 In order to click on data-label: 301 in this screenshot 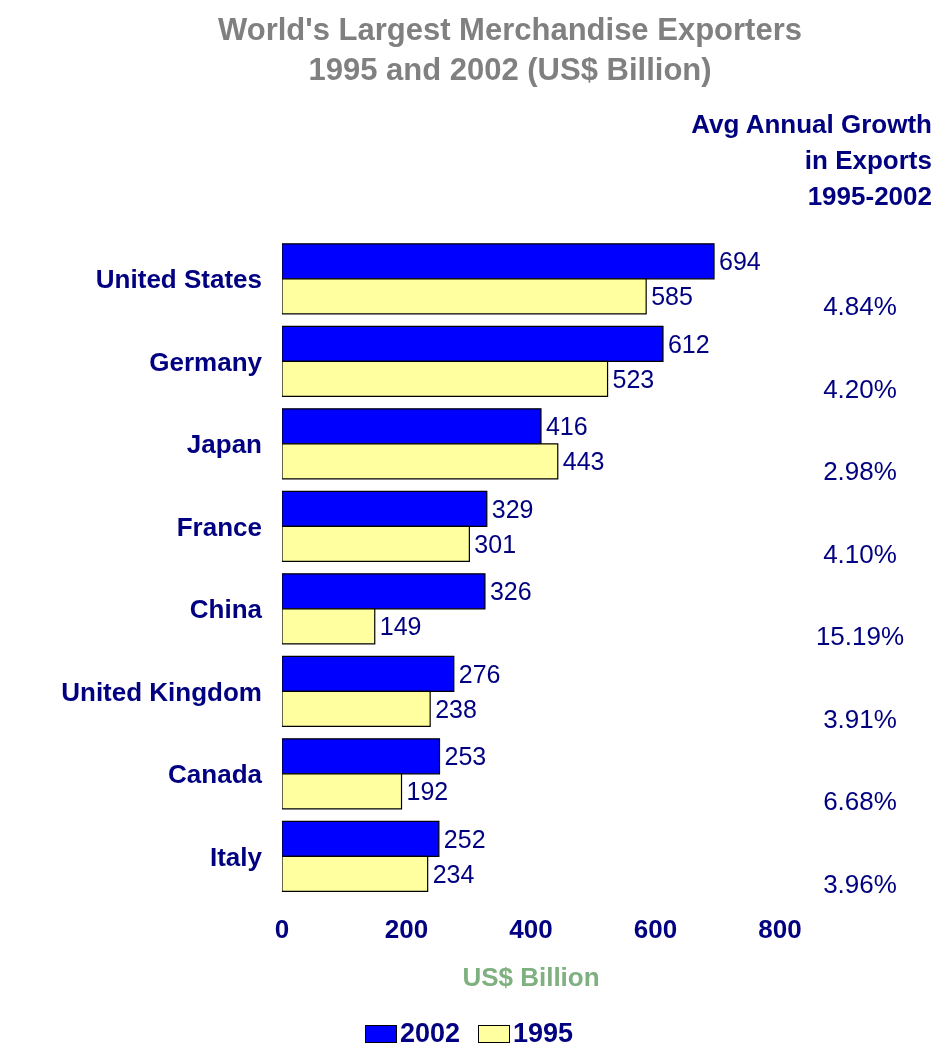, I will do `click(495, 543)`.